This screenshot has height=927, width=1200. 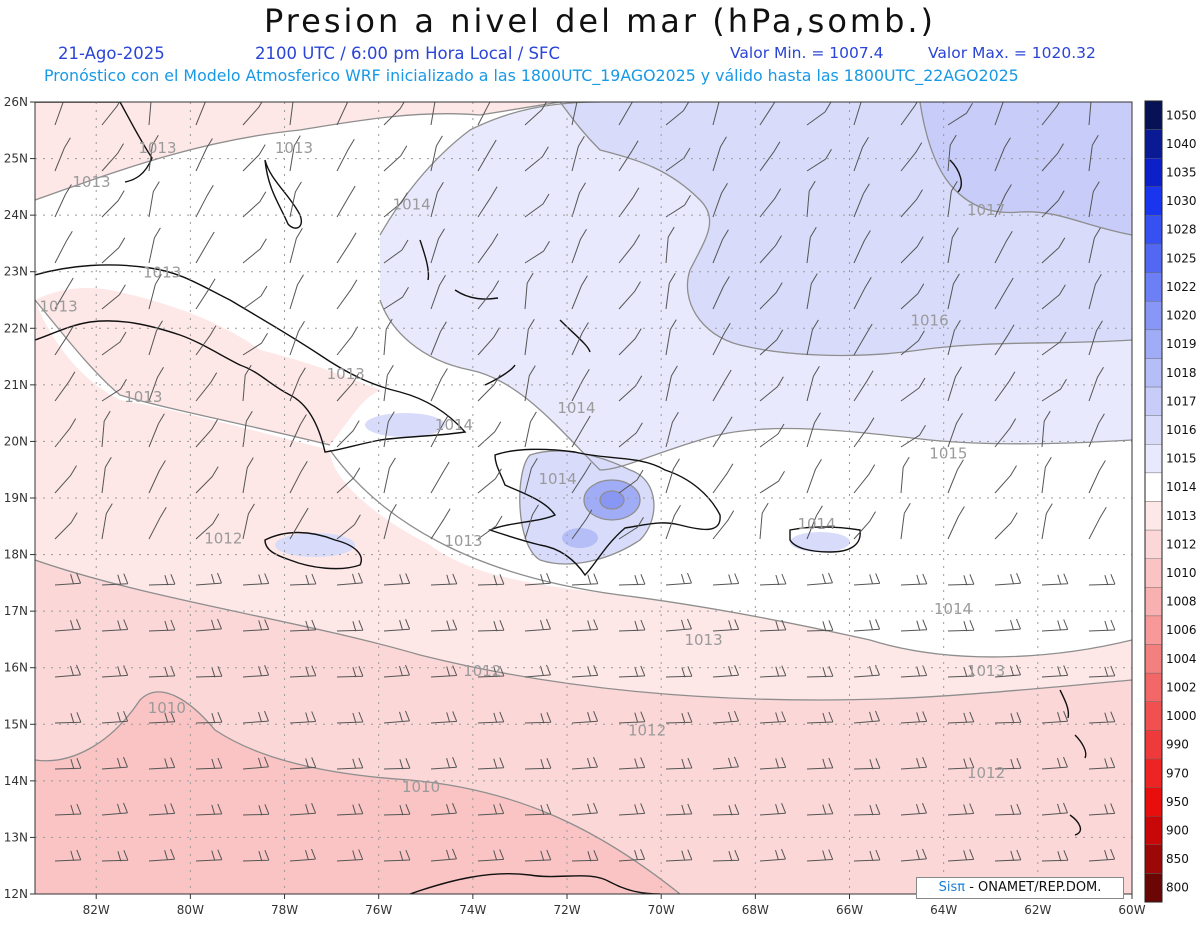 What do you see at coordinates (315, 545) in the screenshot?
I see `field-jamaica-blob` at bounding box center [315, 545].